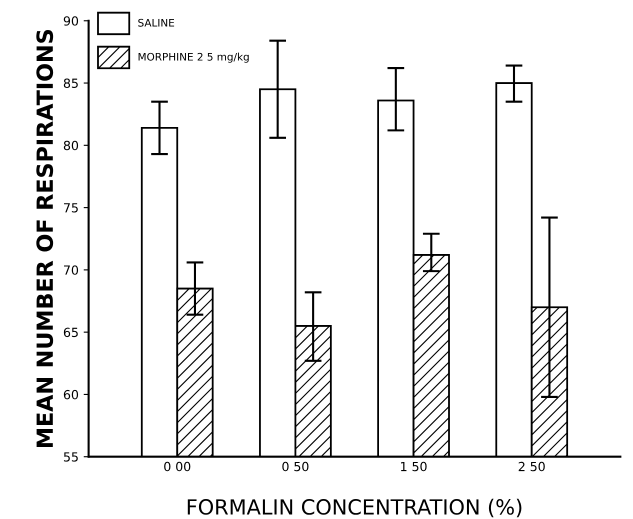  I want to click on y-tick-label: 65, so click(71, 333).